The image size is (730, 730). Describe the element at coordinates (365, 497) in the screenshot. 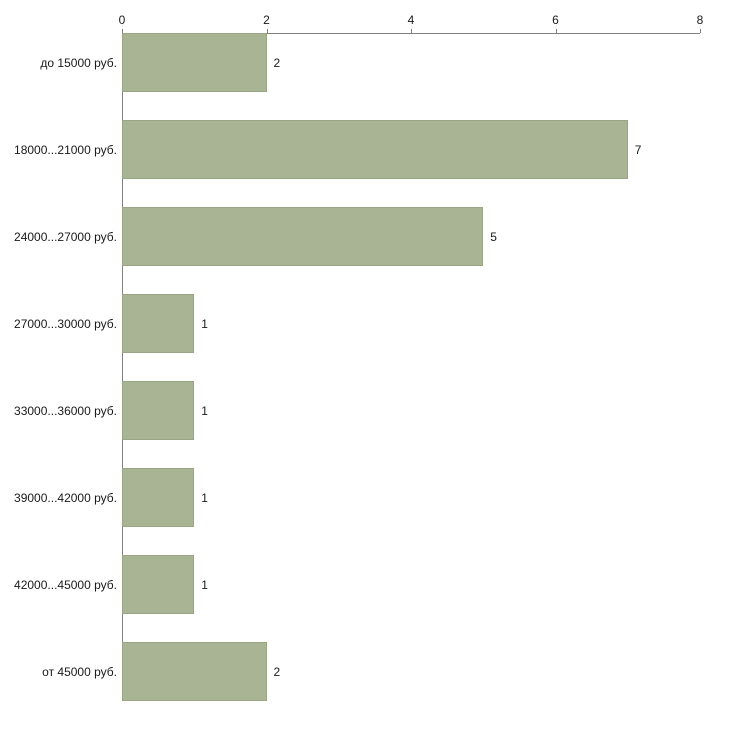

I see `chart-row-line: 39000...42000 руб. 1` at that location.